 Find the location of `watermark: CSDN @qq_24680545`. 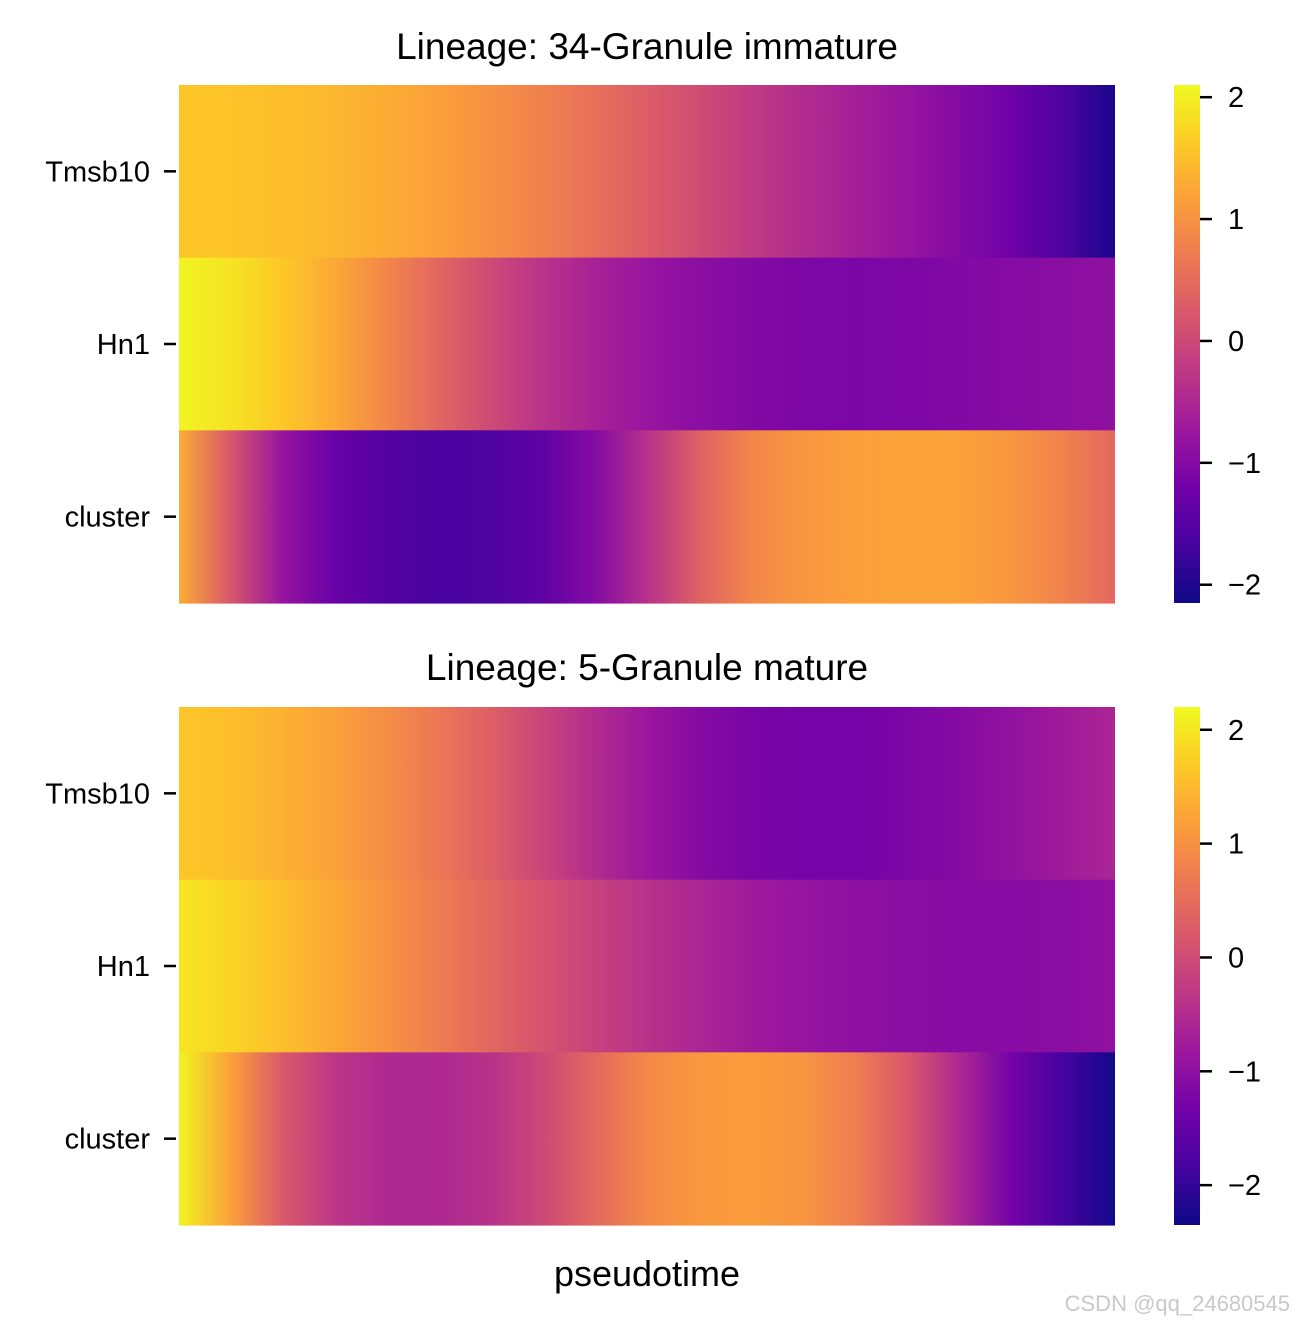

watermark: CSDN @qq_24680545 is located at coordinates (1177, 1303).